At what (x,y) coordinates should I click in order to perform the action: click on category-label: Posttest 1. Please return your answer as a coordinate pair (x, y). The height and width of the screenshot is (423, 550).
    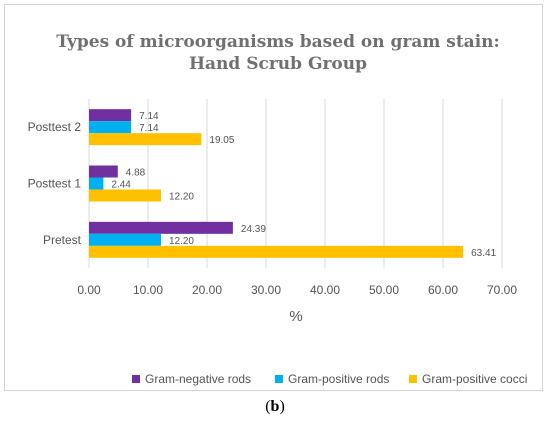
    Looking at the image, I should click on (55, 184).